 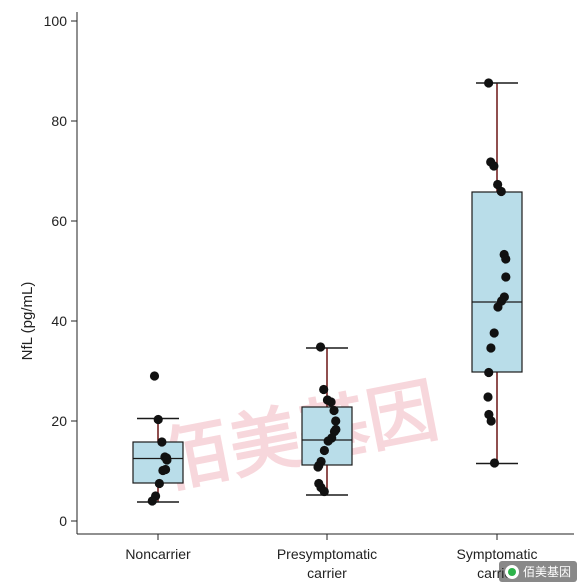 I want to click on y-tick-label: 40, so click(x=59, y=321).